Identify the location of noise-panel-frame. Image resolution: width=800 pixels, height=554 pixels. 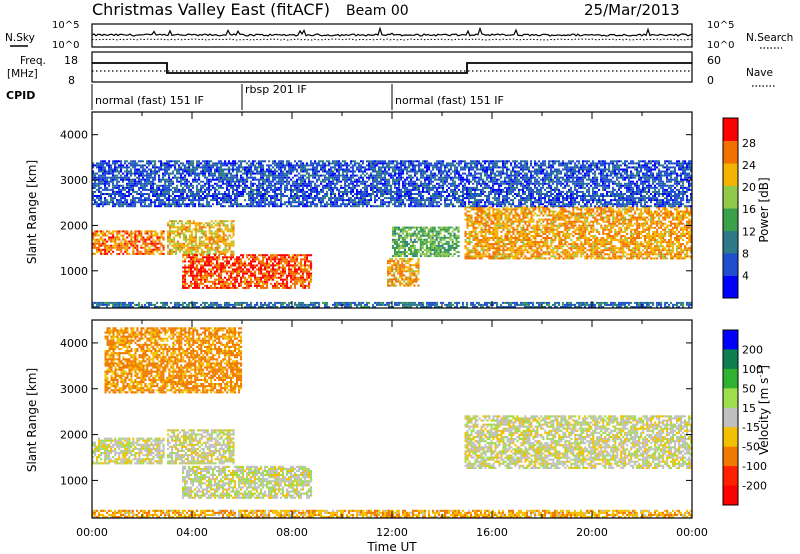
(392, 35).